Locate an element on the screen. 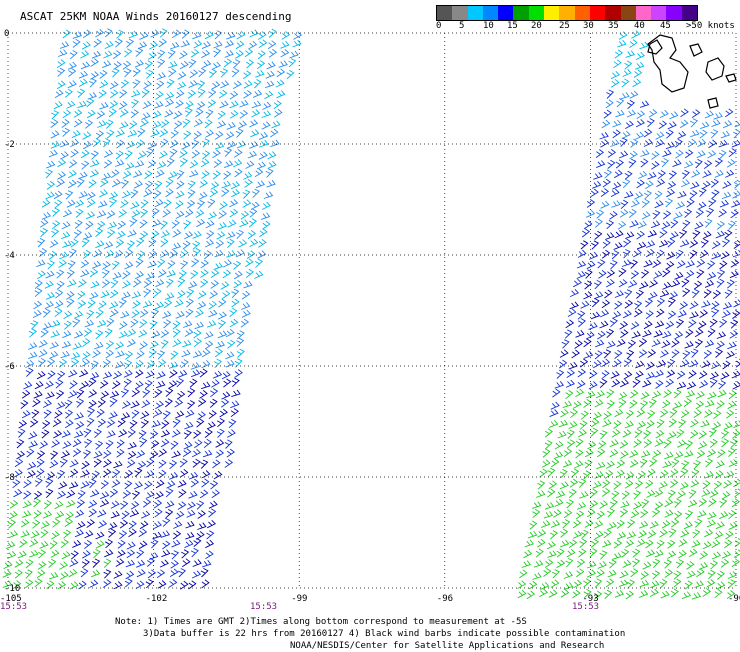 This screenshot has height=652, width=740. lat-tick-label: -8 is located at coordinates (9, 478).